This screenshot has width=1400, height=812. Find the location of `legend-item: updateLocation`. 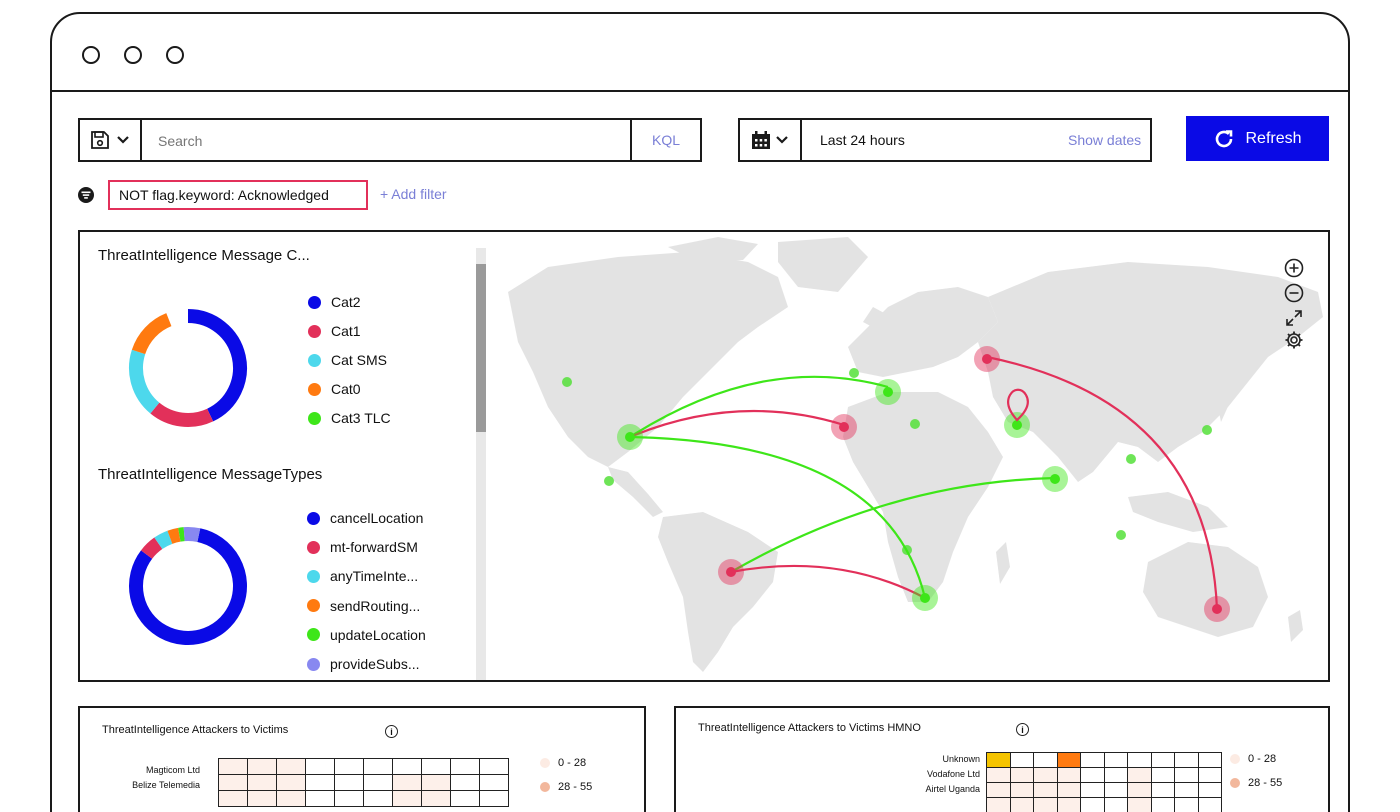

legend-item: updateLocation is located at coordinates (366, 635).